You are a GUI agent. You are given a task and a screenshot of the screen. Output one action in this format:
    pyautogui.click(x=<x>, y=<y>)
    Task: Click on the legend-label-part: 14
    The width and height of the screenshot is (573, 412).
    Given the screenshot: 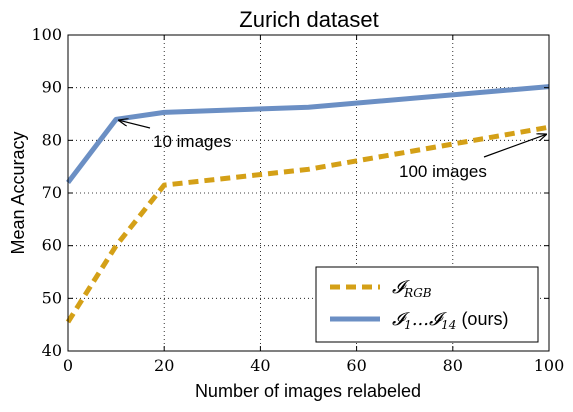 What is the action you would take?
    pyautogui.click(x=448, y=325)
    